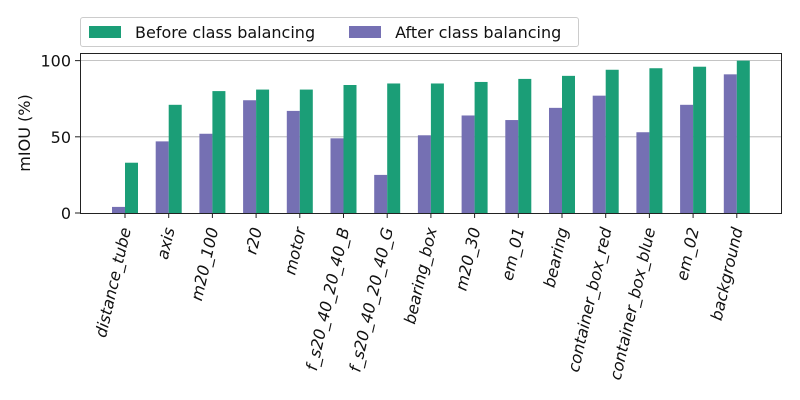  Describe the element at coordinates (555, 160) in the screenshot. I see `bar-after-bearing` at that location.